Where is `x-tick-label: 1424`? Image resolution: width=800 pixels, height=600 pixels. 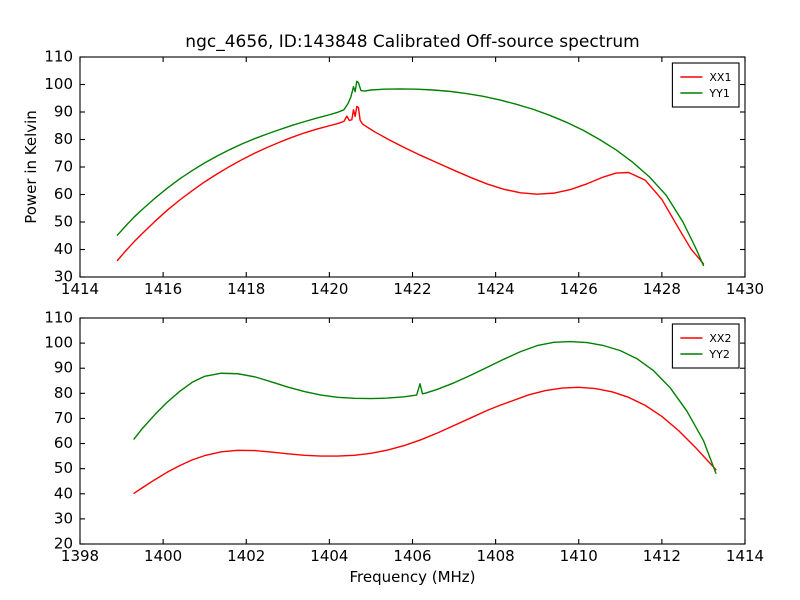 x-tick-label: 1424 is located at coordinates (496, 289).